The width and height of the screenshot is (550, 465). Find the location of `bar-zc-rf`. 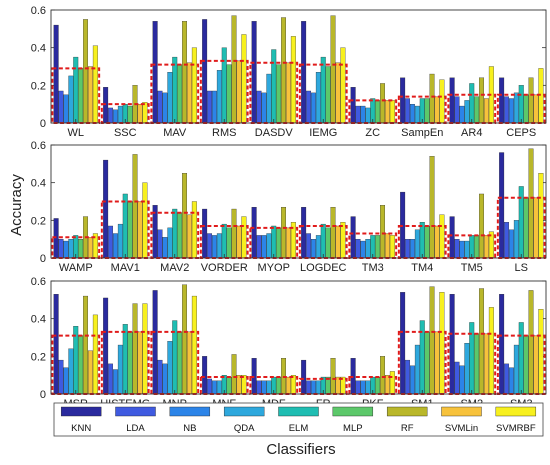

bar-zc-rf is located at coordinates (382, 103).